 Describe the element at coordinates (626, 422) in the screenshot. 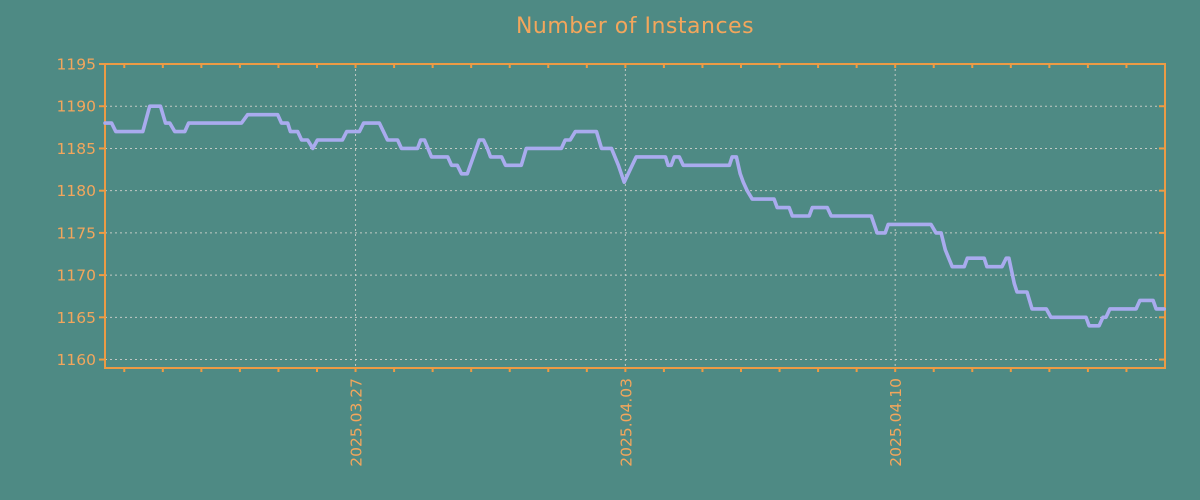

I see `x-tick-label: 2025.04.03` at that location.